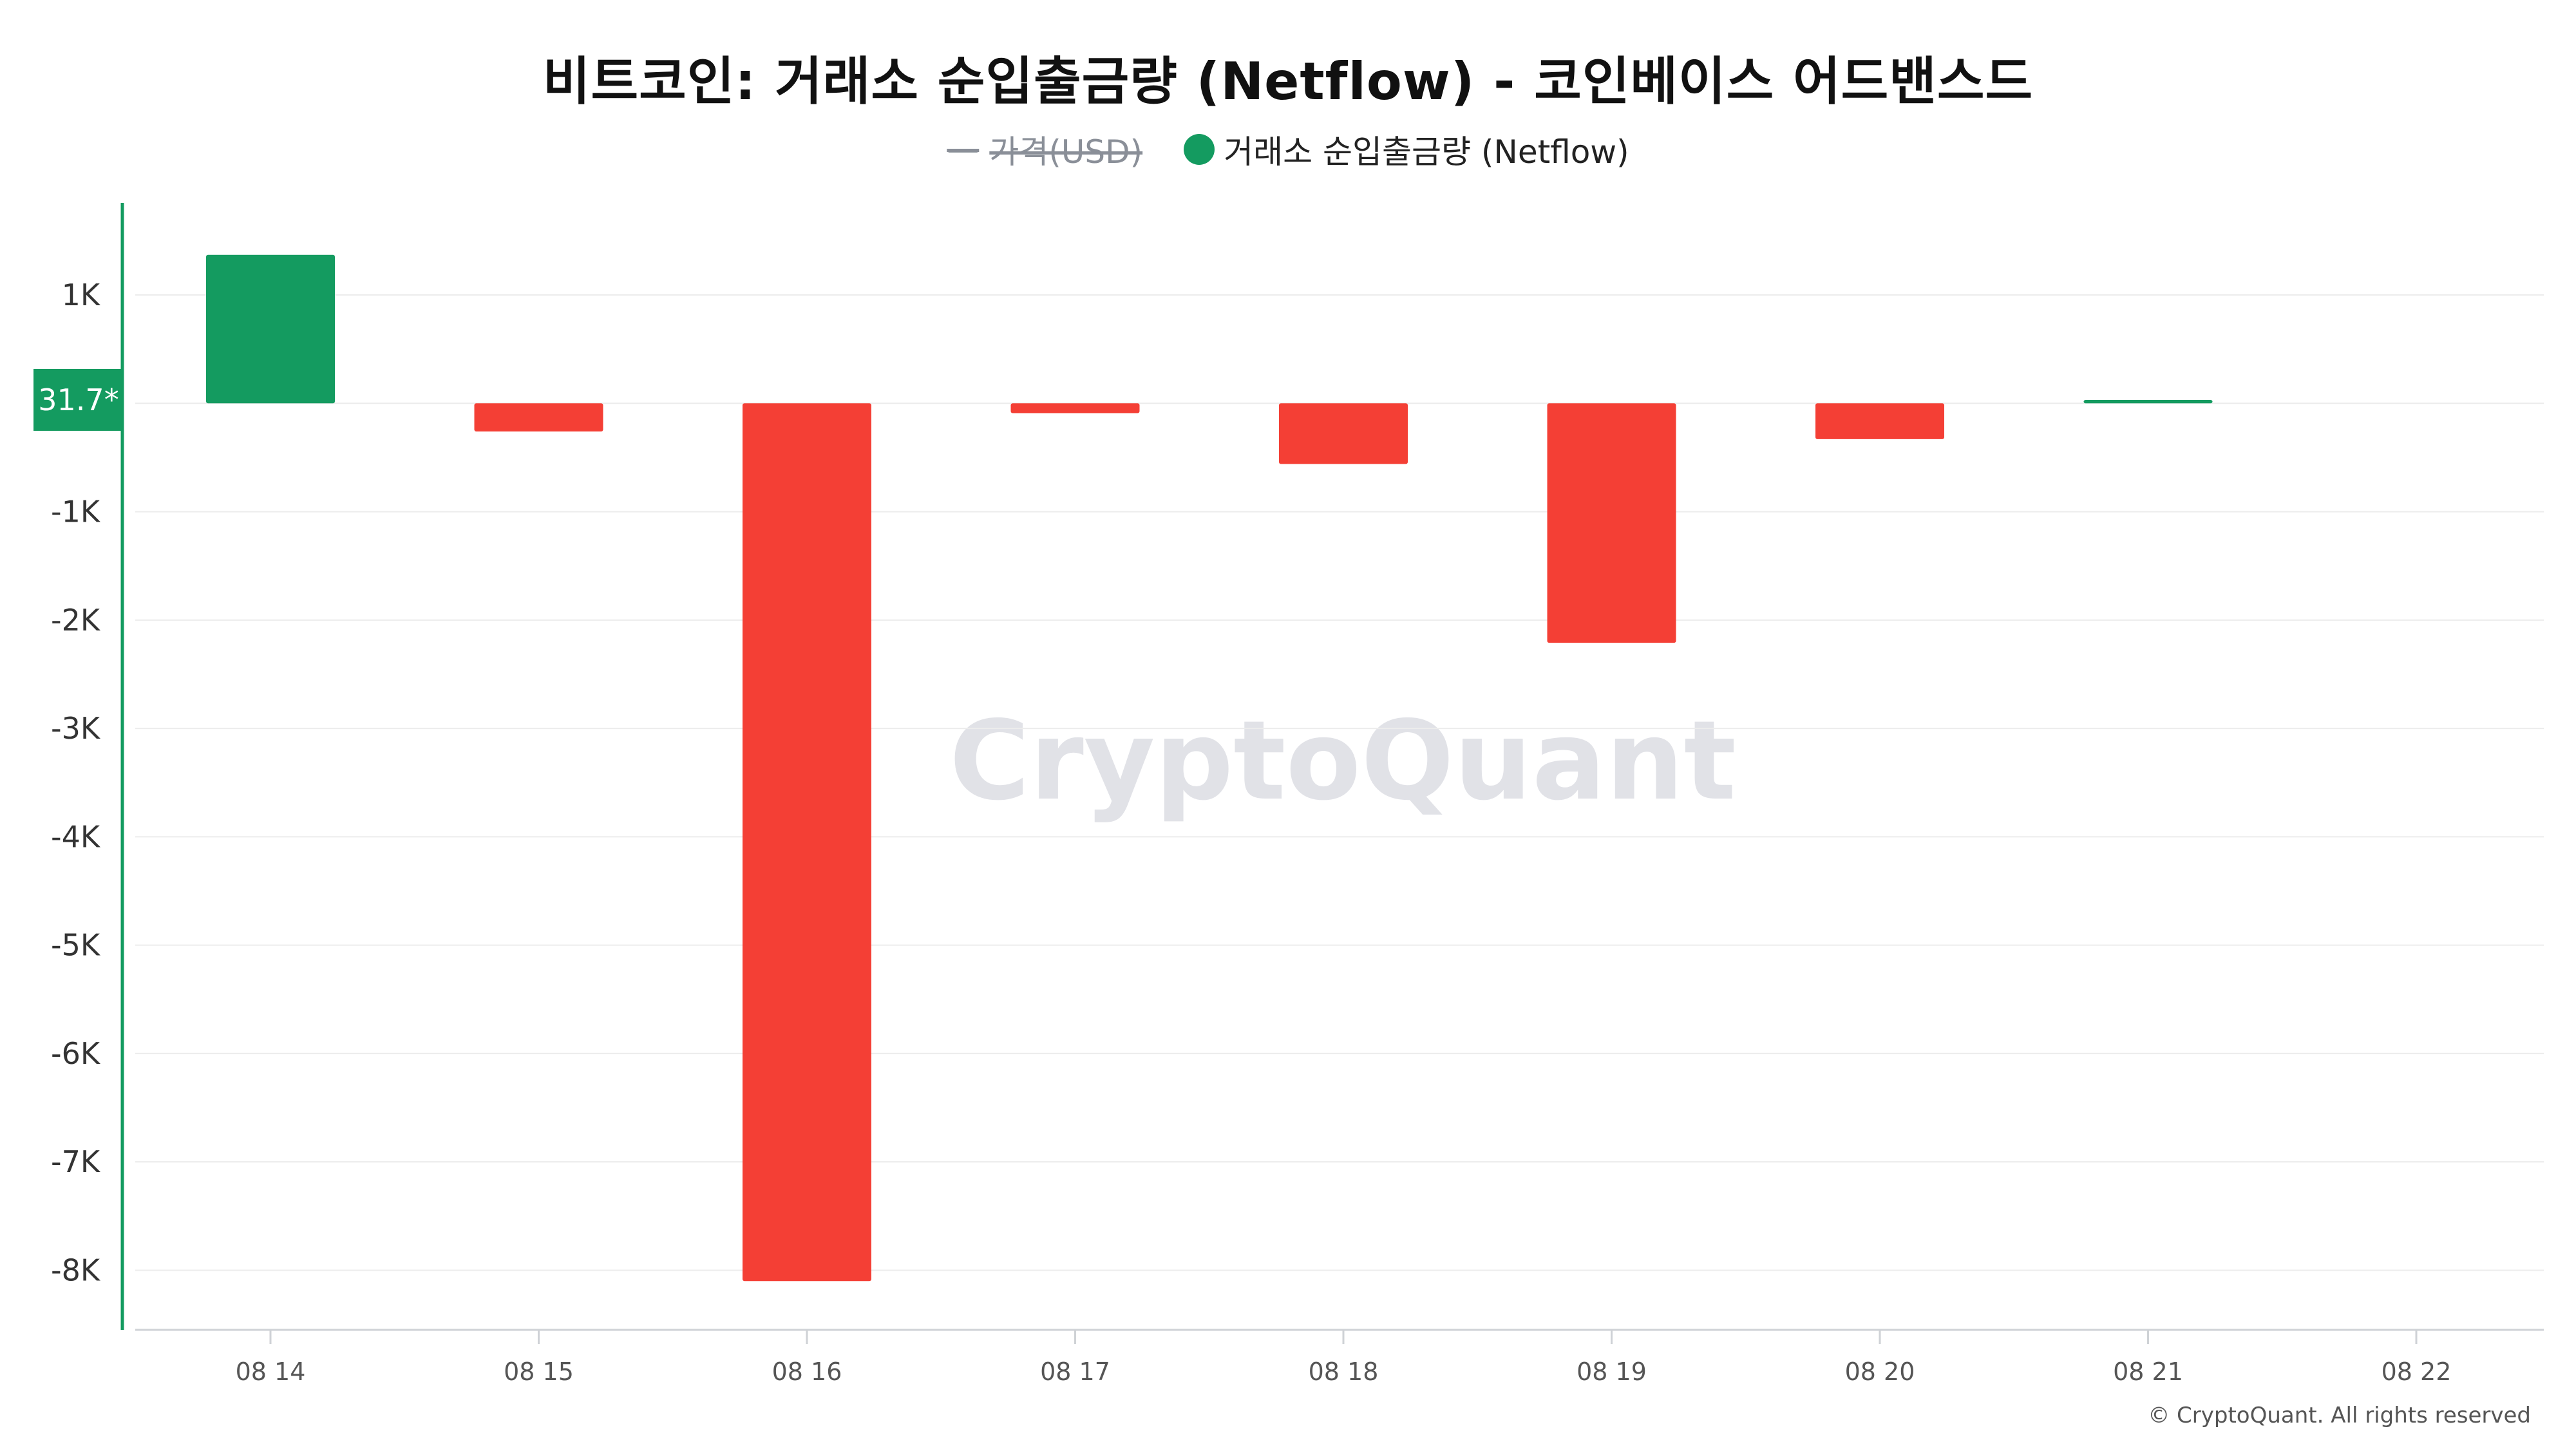  I want to click on y-tick-label: -7K, so click(76, 1161).